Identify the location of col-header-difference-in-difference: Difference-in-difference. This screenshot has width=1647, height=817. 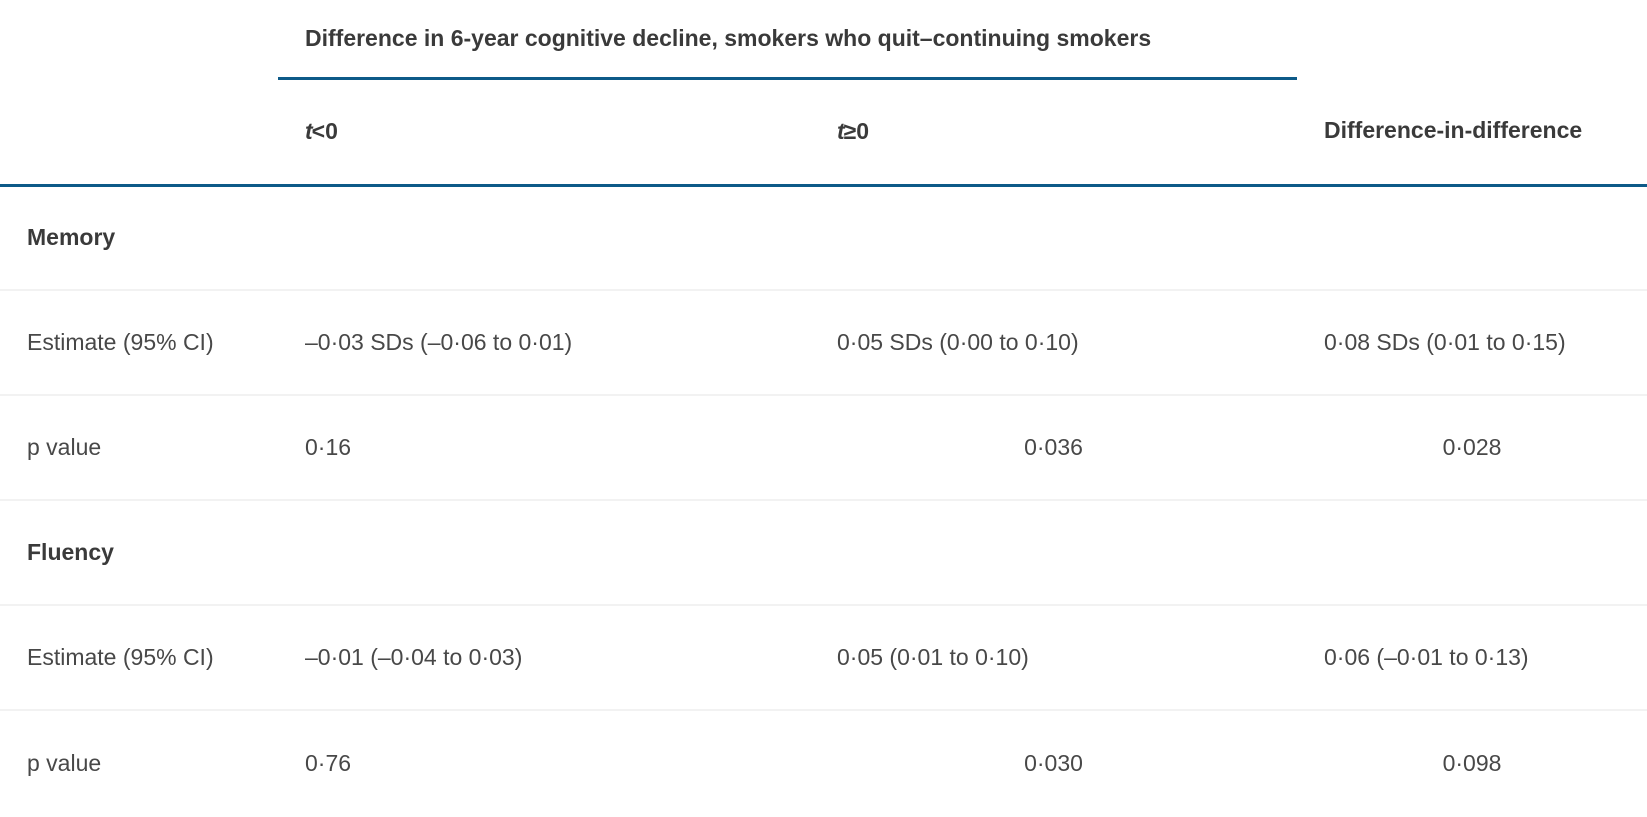
(1472, 132).